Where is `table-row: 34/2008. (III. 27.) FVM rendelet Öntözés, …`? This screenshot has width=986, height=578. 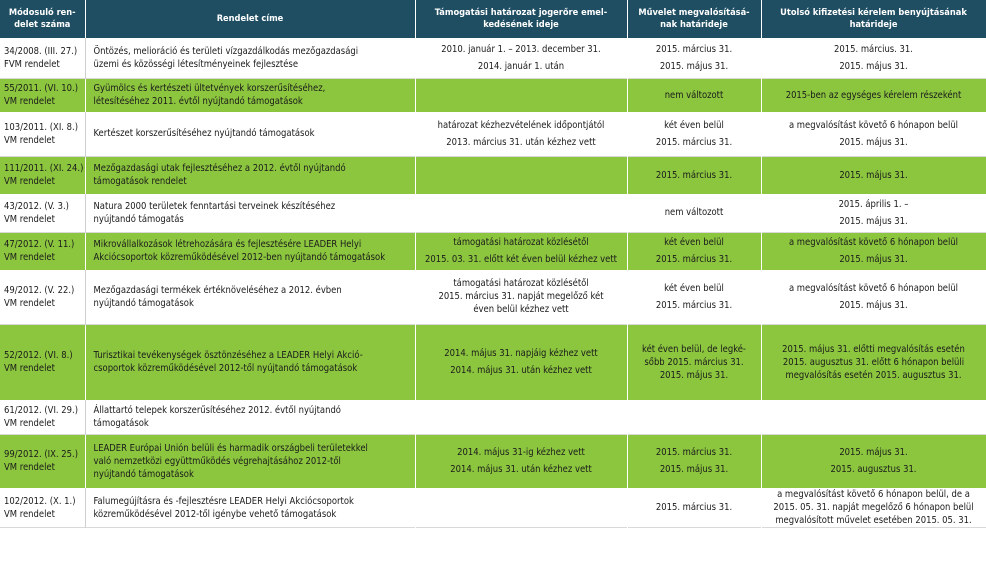 table-row: 34/2008. (III. 27.) FVM rendelet Öntözés, … is located at coordinates (493, 58).